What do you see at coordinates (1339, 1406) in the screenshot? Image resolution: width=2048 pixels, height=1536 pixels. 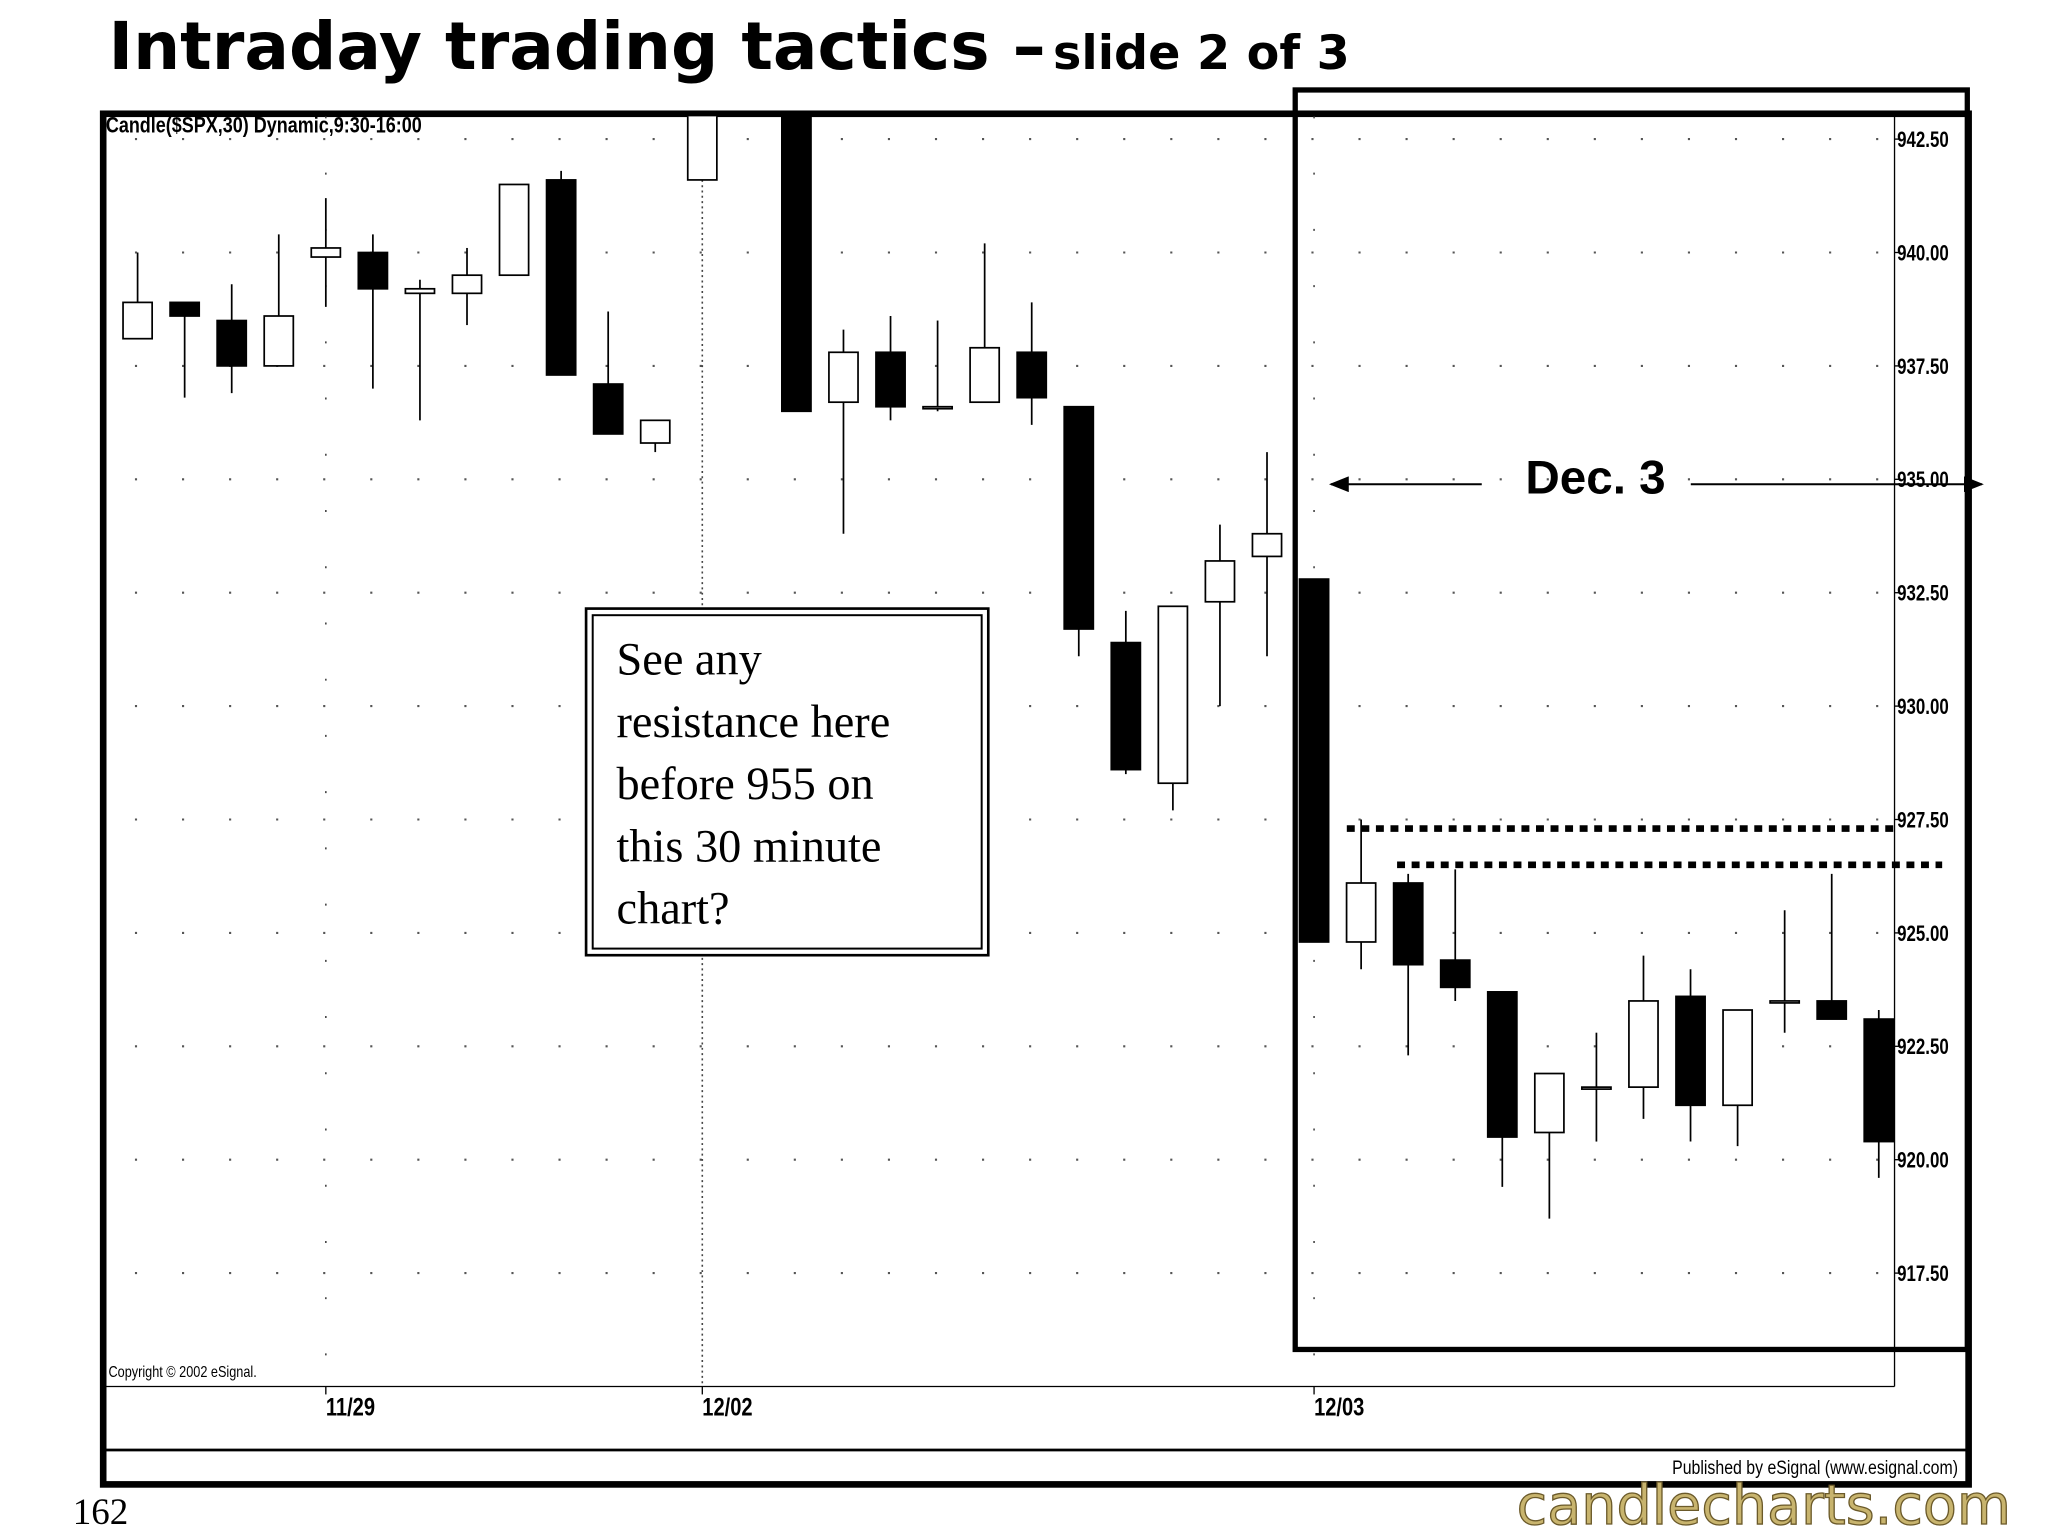 I see `x-tick-label: 12/03` at bounding box center [1339, 1406].